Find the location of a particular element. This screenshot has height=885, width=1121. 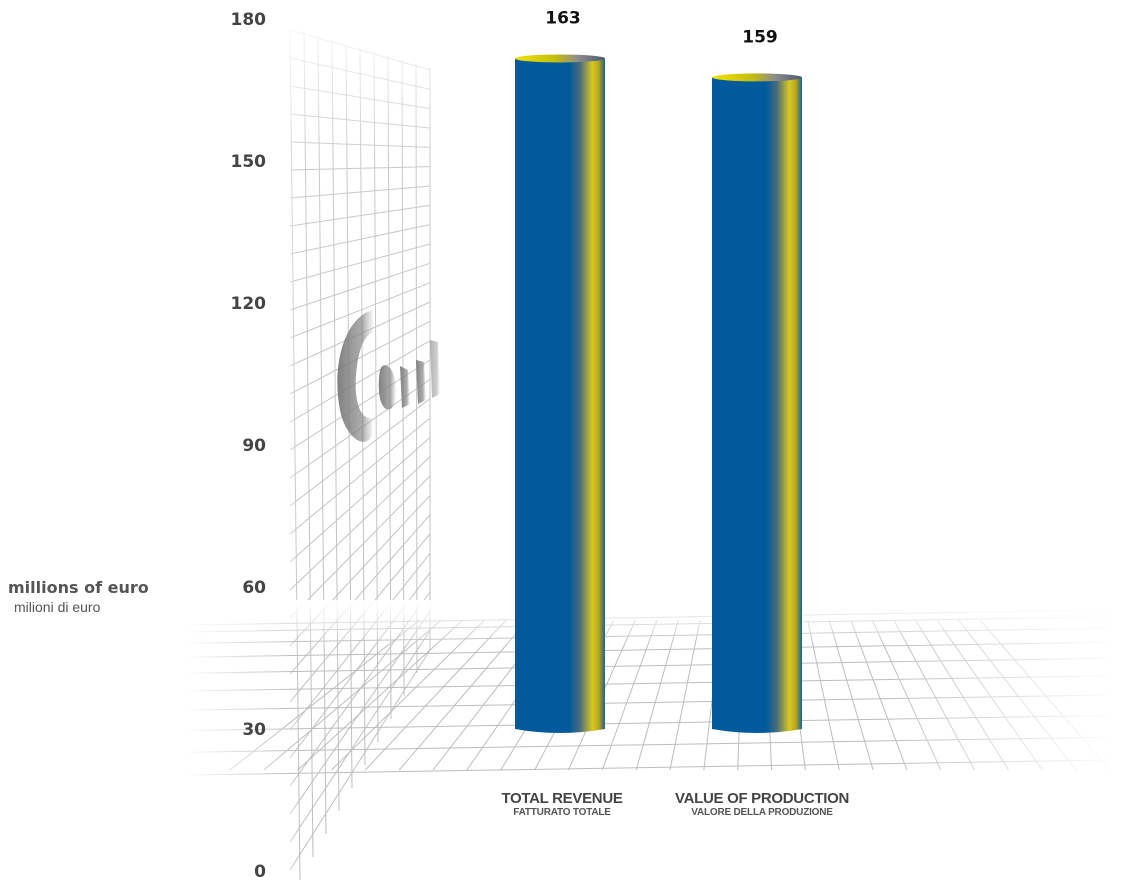

category-sub-label: FATTURATO TOTALE is located at coordinates (562, 812).